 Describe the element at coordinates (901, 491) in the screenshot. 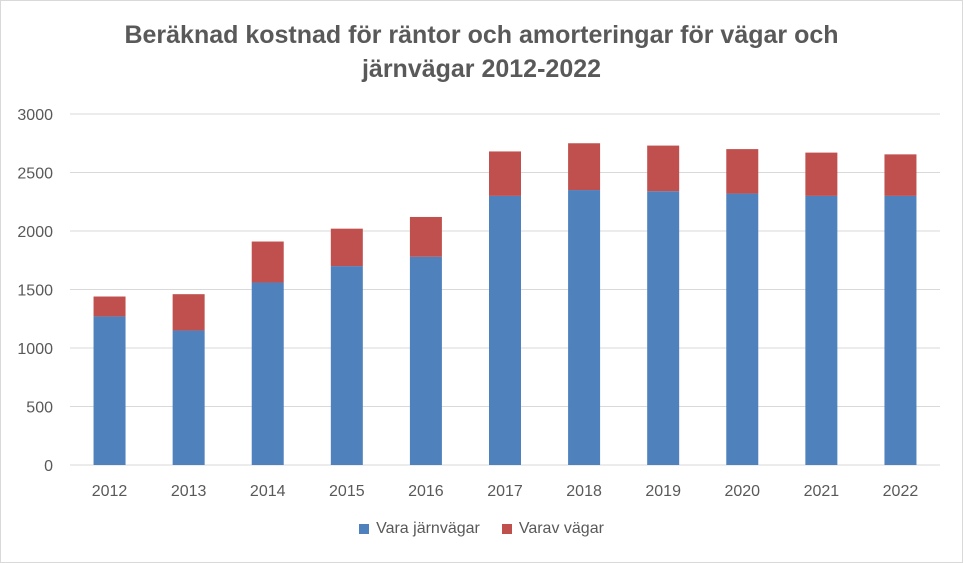

I see `x-tick-label: 2022` at that location.